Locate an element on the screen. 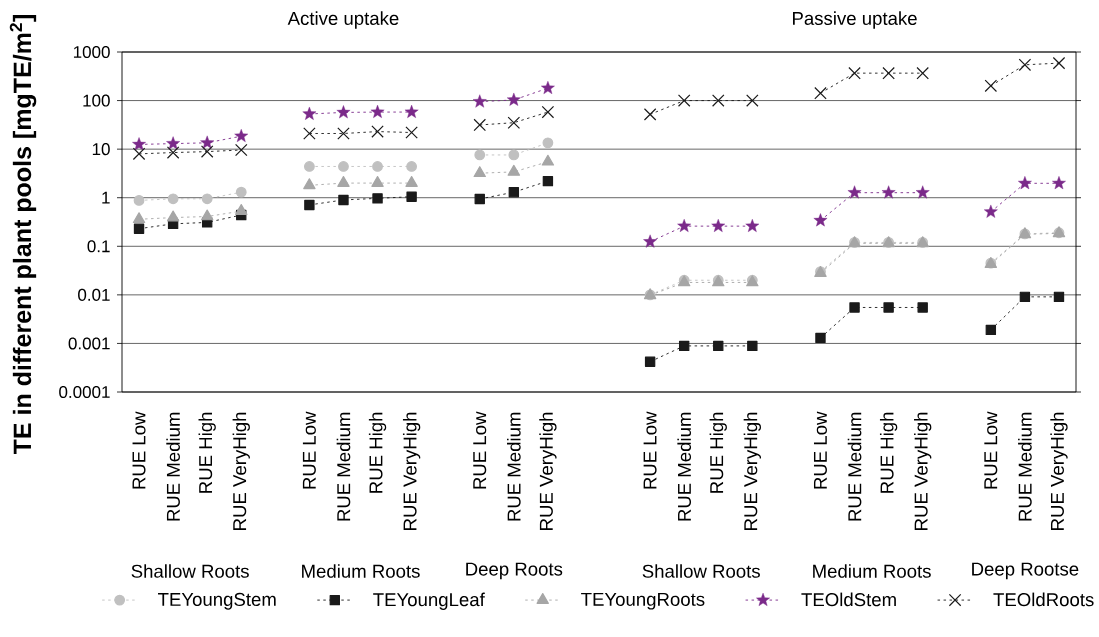  text: Deep Roots is located at coordinates (514, 571).